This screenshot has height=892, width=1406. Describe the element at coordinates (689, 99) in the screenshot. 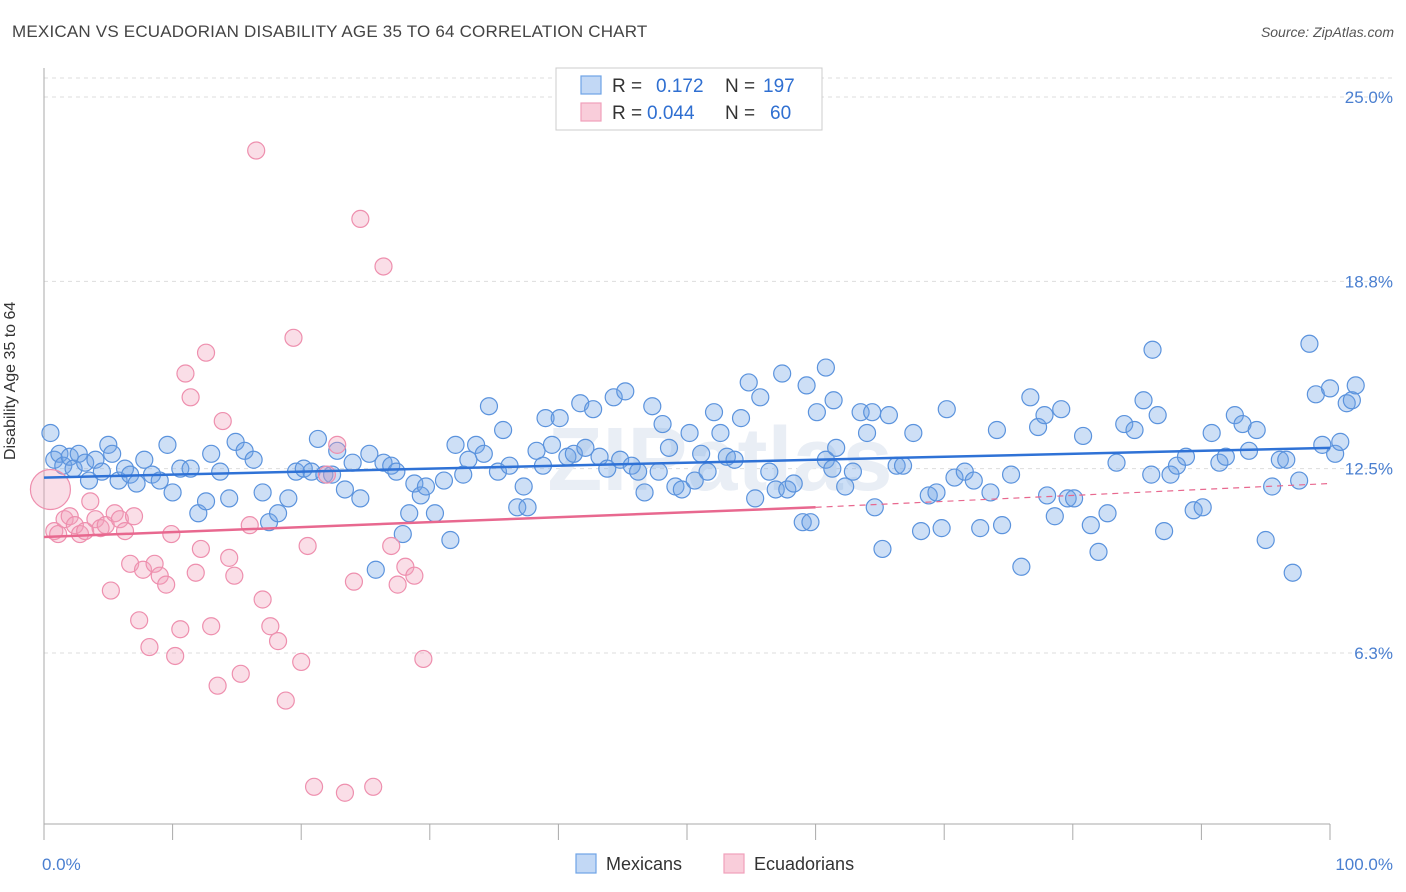

I see `correlation-legend: R = 0.172 N = 197 R = 0.044 N = 60` at that location.